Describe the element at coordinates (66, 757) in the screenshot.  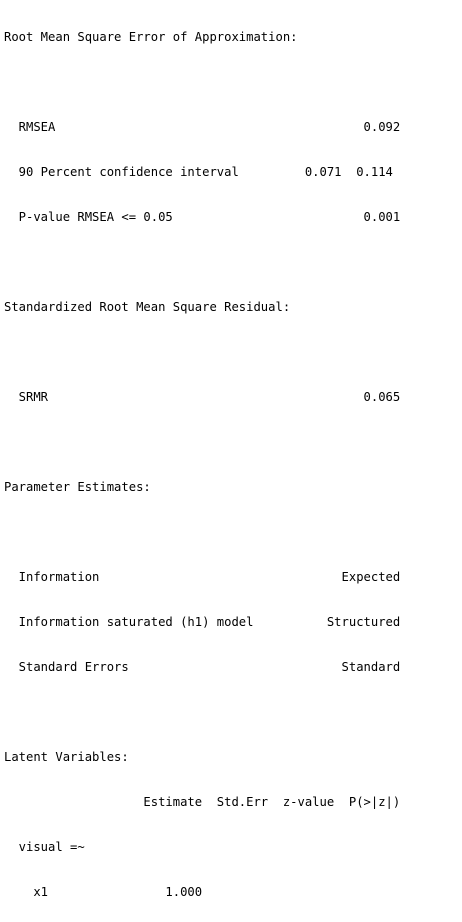
I see `section-heading-latent-variables: Latent Variables:` at that location.